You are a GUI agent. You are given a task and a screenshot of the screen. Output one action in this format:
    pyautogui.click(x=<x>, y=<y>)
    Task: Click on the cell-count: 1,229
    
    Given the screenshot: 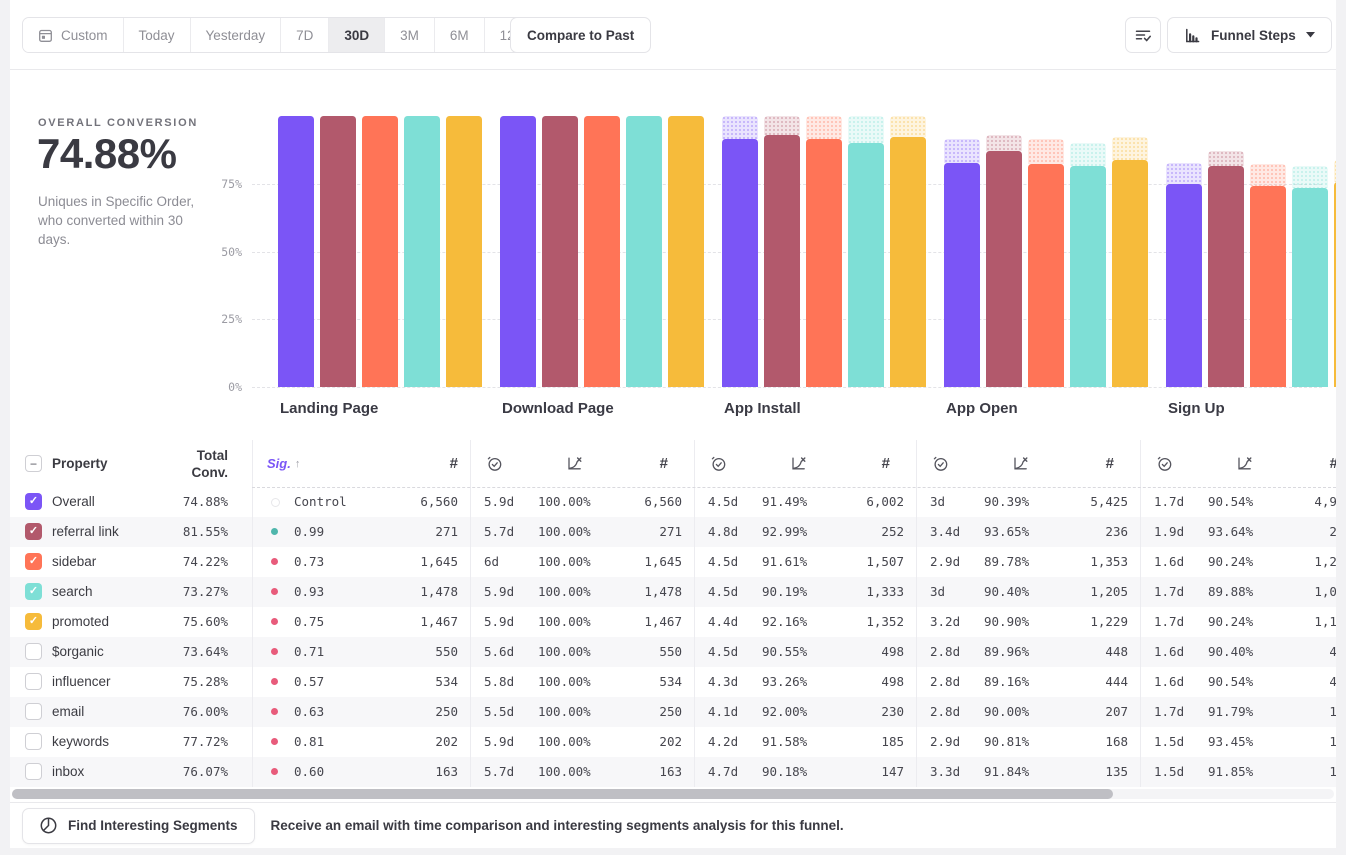 What is the action you would take?
    pyautogui.click(x=1109, y=621)
    